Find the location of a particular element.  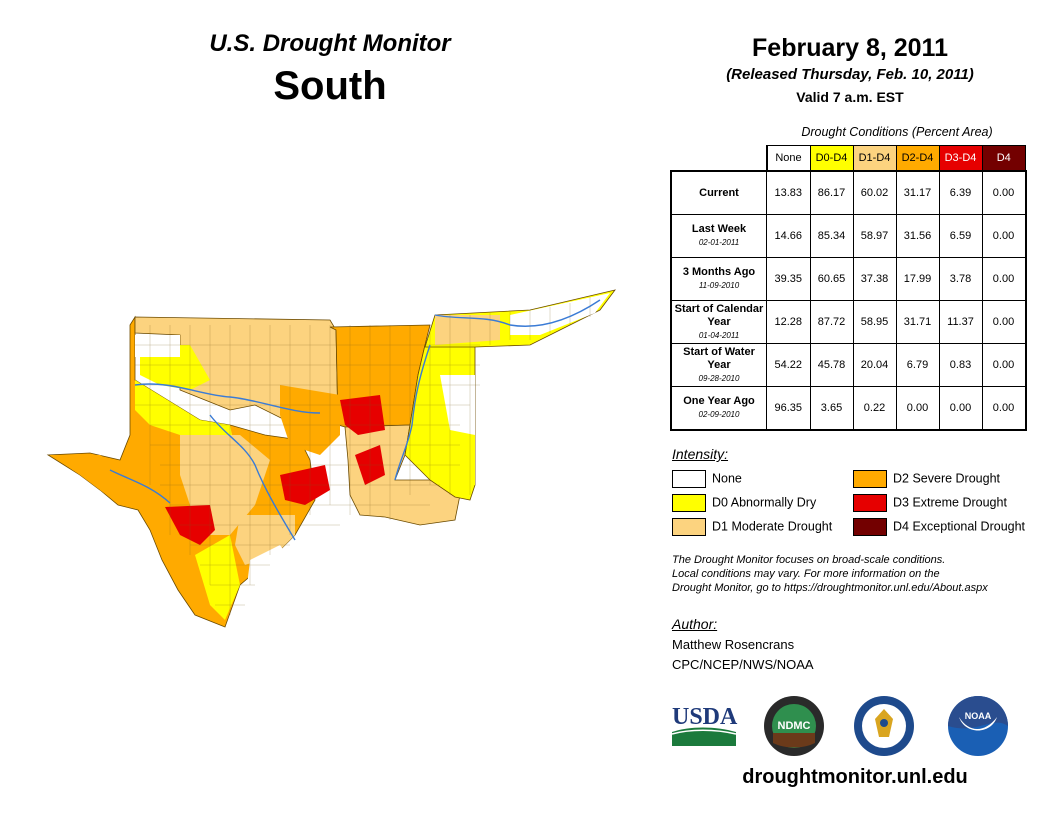

table-cell: 54.22 is located at coordinates (788, 365).